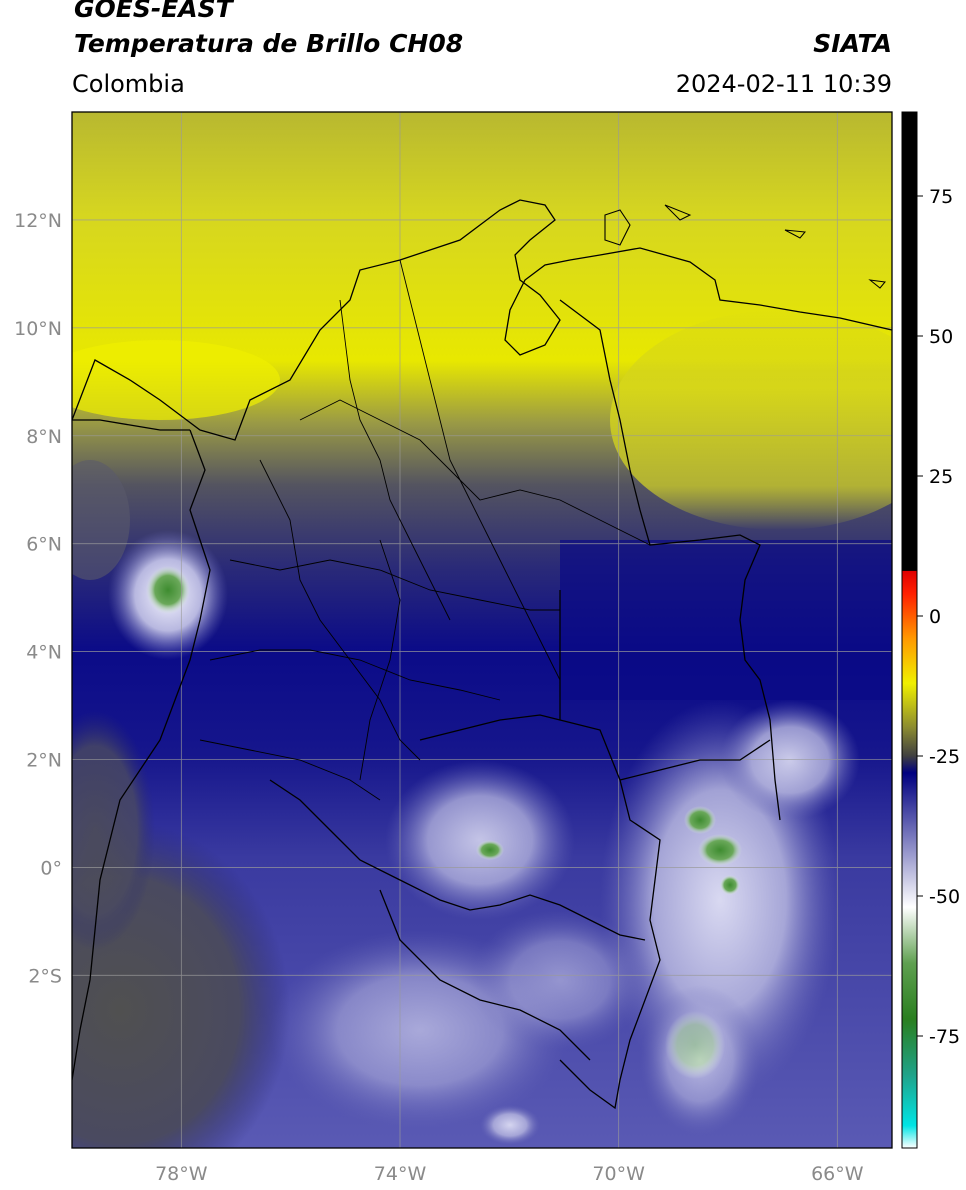  What do you see at coordinates (944, 757) in the screenshot?
I see `colorbar-tick-label: -25` at bounding box center [944, 757].